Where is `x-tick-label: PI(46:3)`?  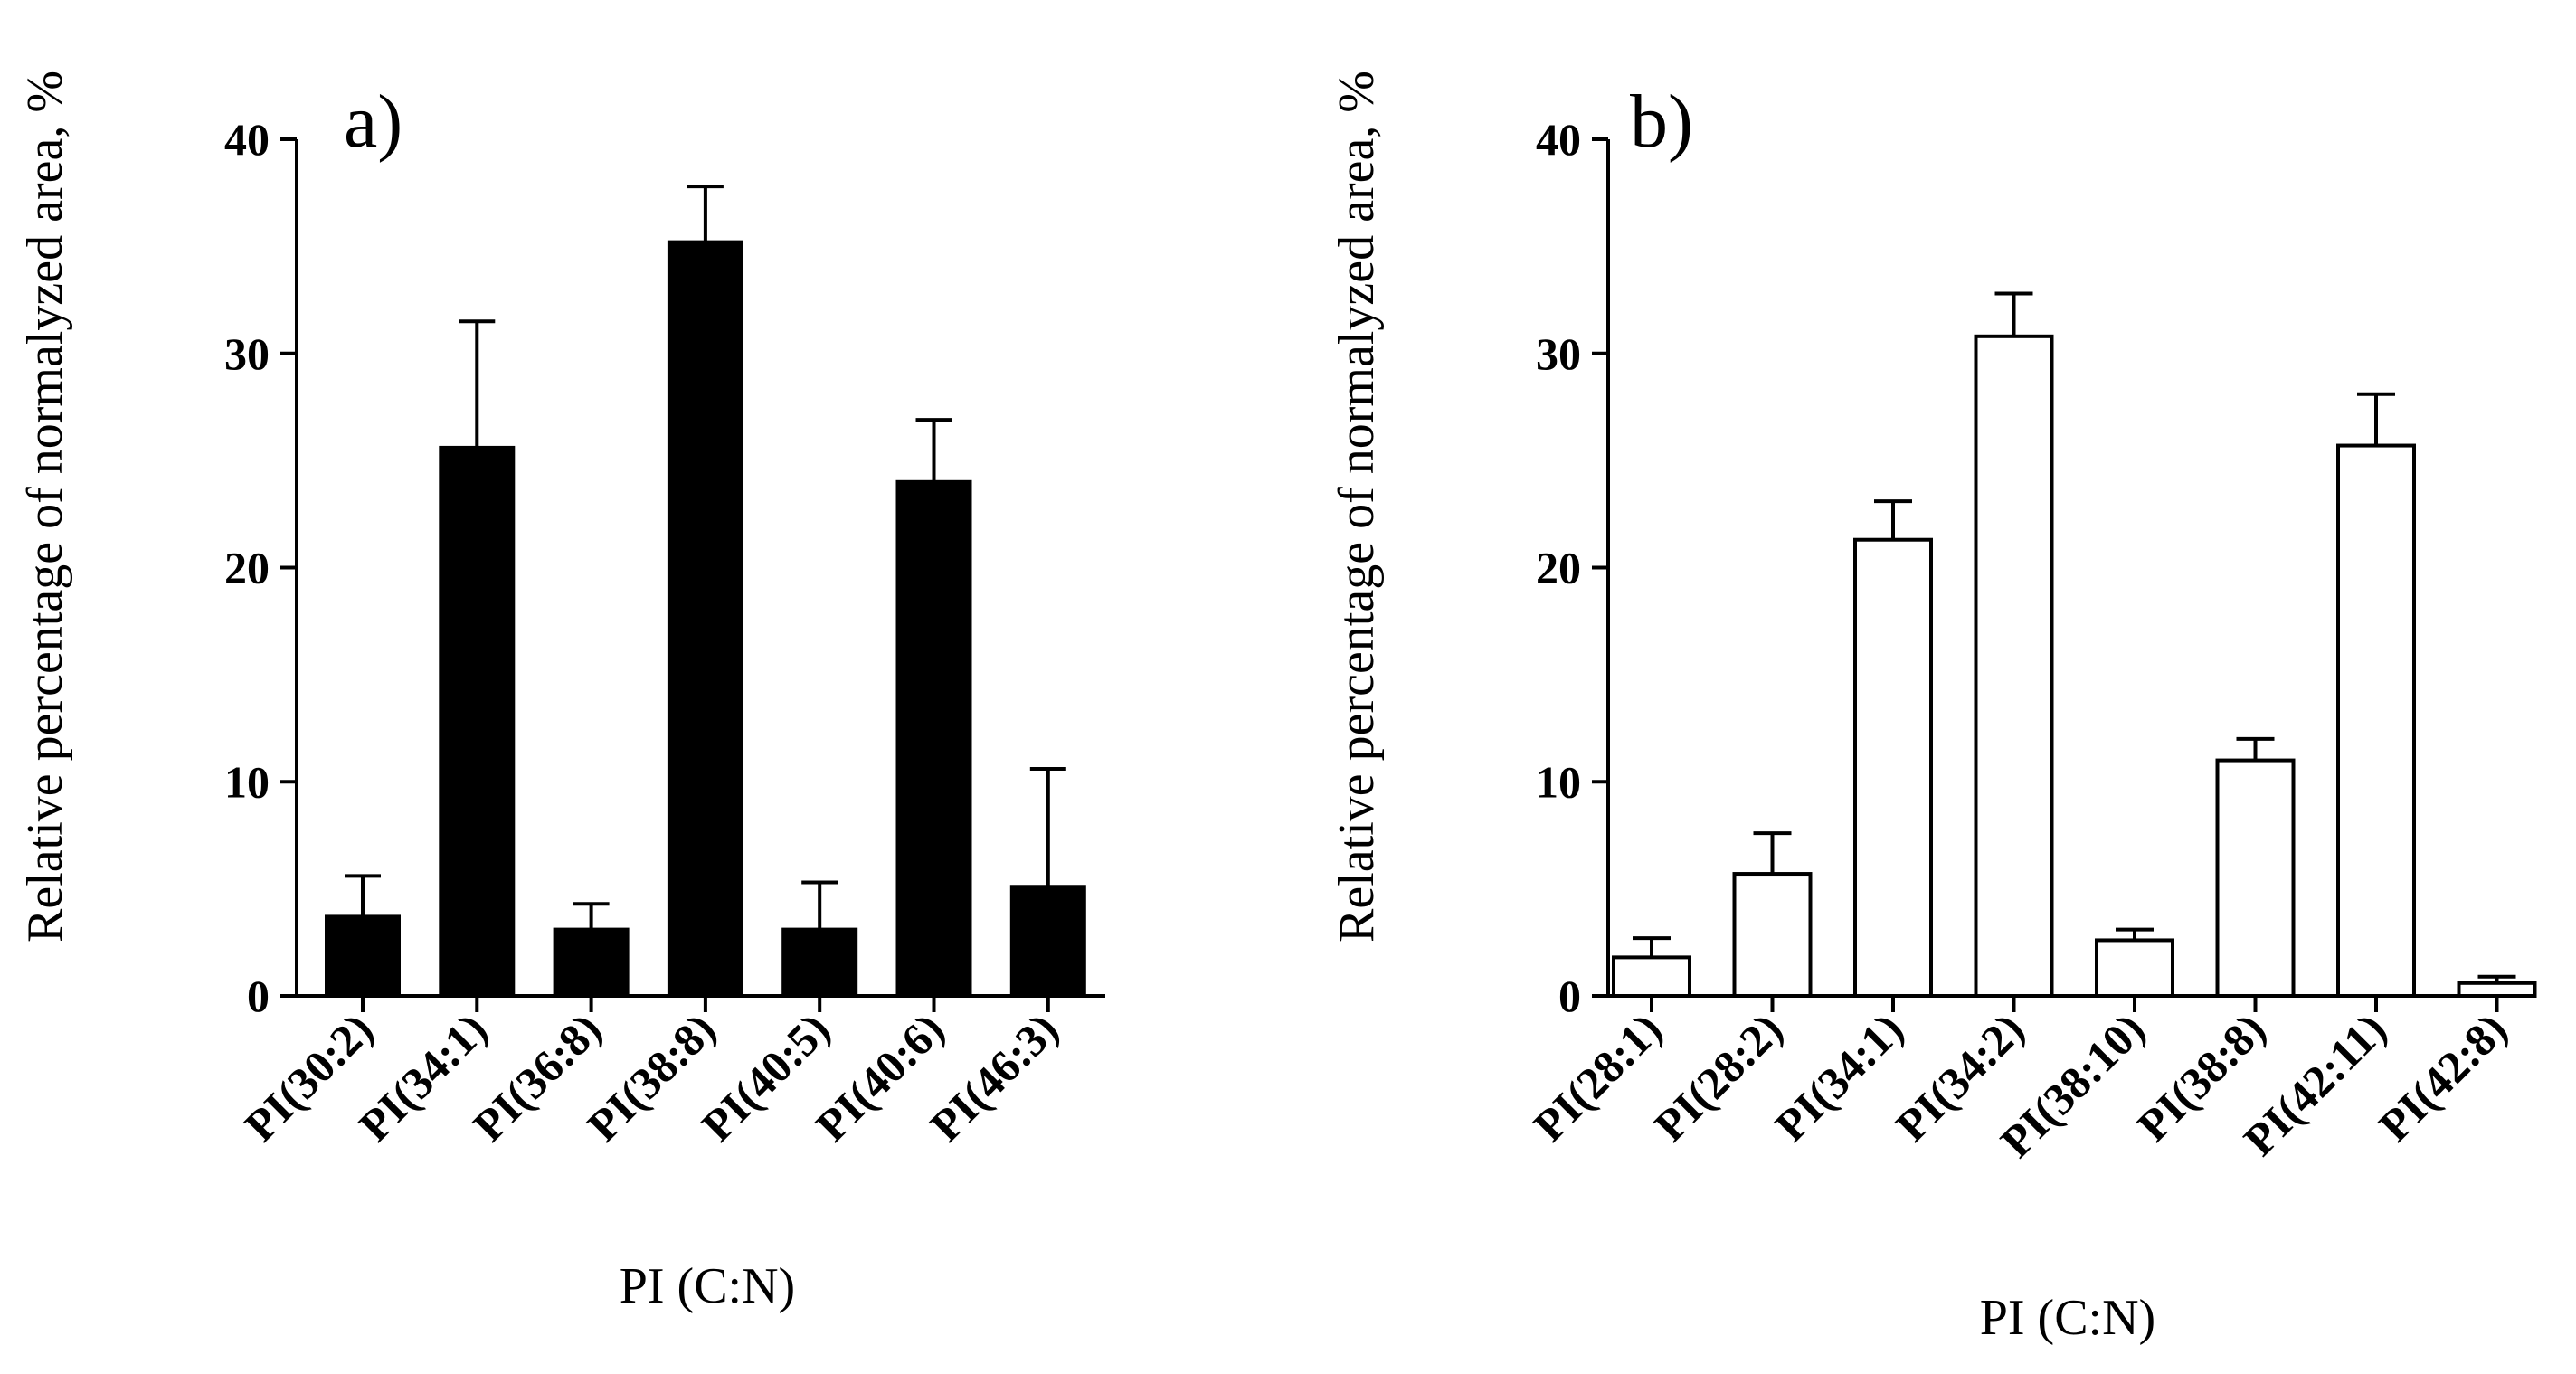 x-tick-label: PI(46:3) is located at coordinates (993, 1077).